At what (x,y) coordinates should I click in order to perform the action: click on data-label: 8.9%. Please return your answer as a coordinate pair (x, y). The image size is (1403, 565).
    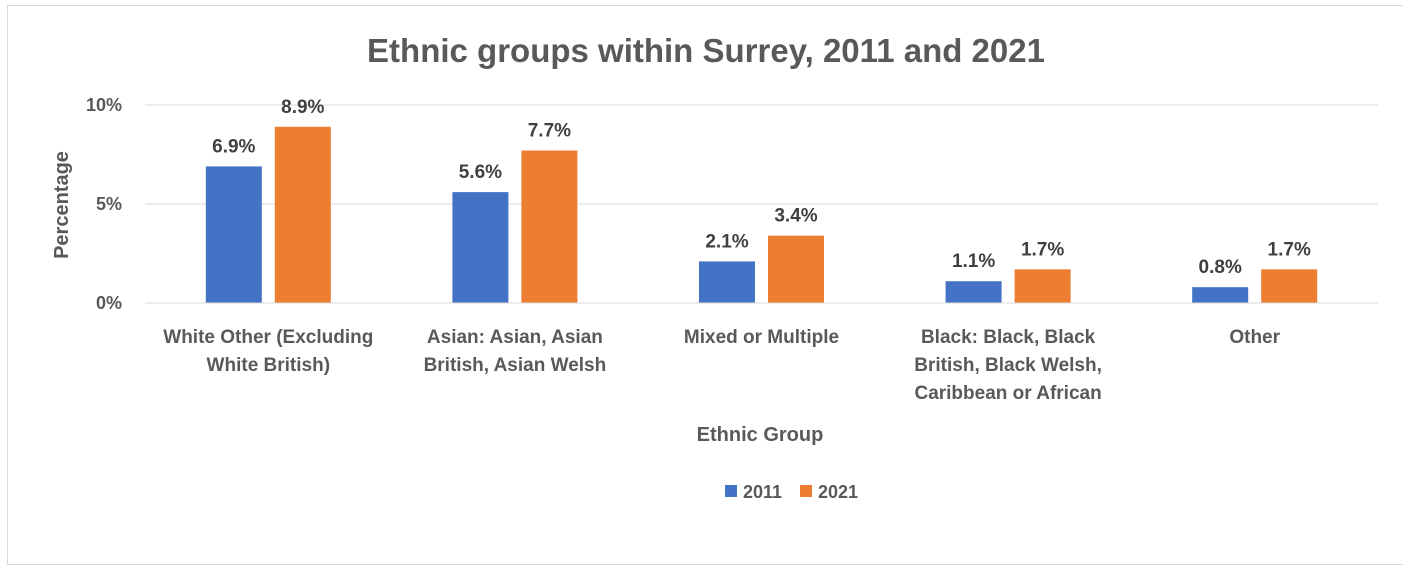
    Looking at the image, I should click on (302, 107).